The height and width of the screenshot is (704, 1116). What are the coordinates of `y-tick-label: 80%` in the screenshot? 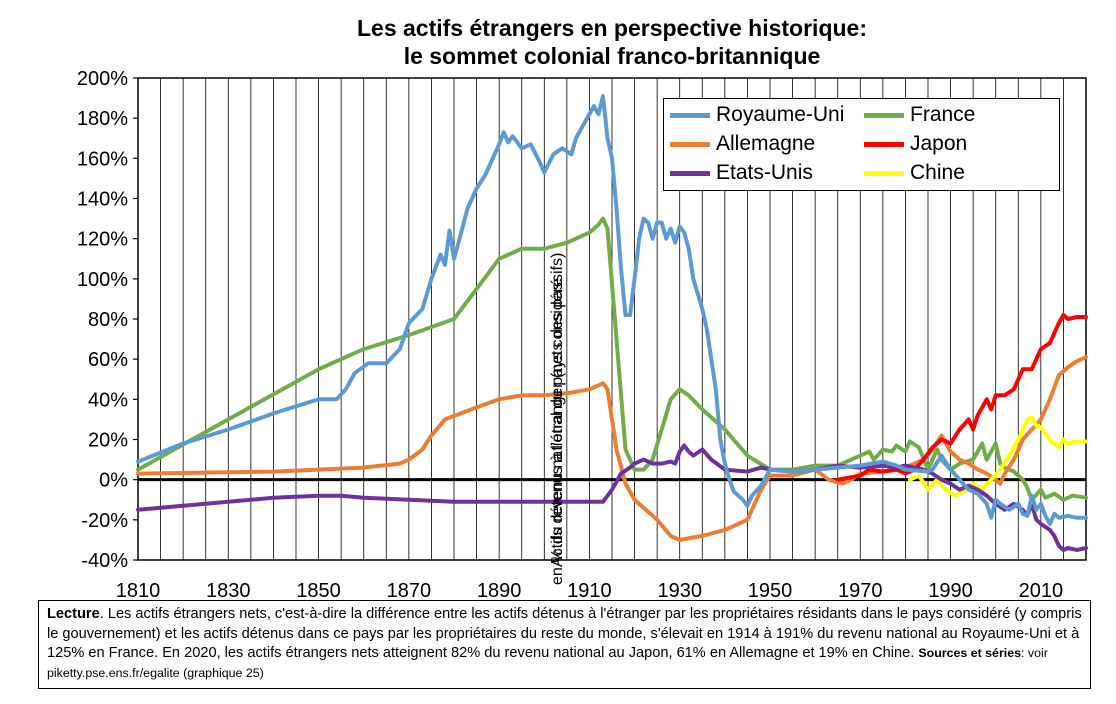 It's located at (108, 320).